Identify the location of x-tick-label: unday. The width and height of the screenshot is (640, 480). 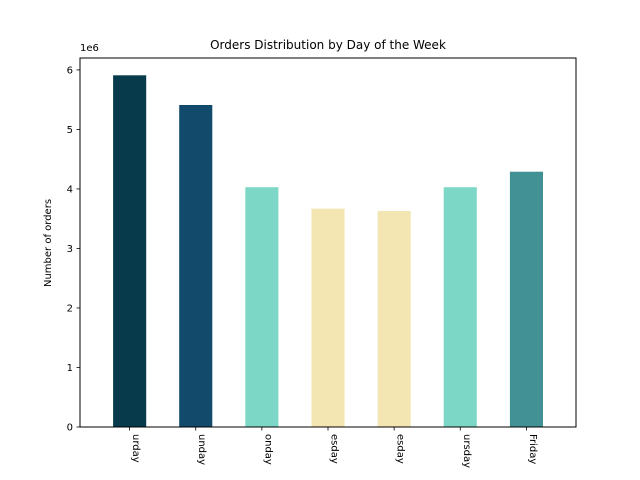
(201, 449).